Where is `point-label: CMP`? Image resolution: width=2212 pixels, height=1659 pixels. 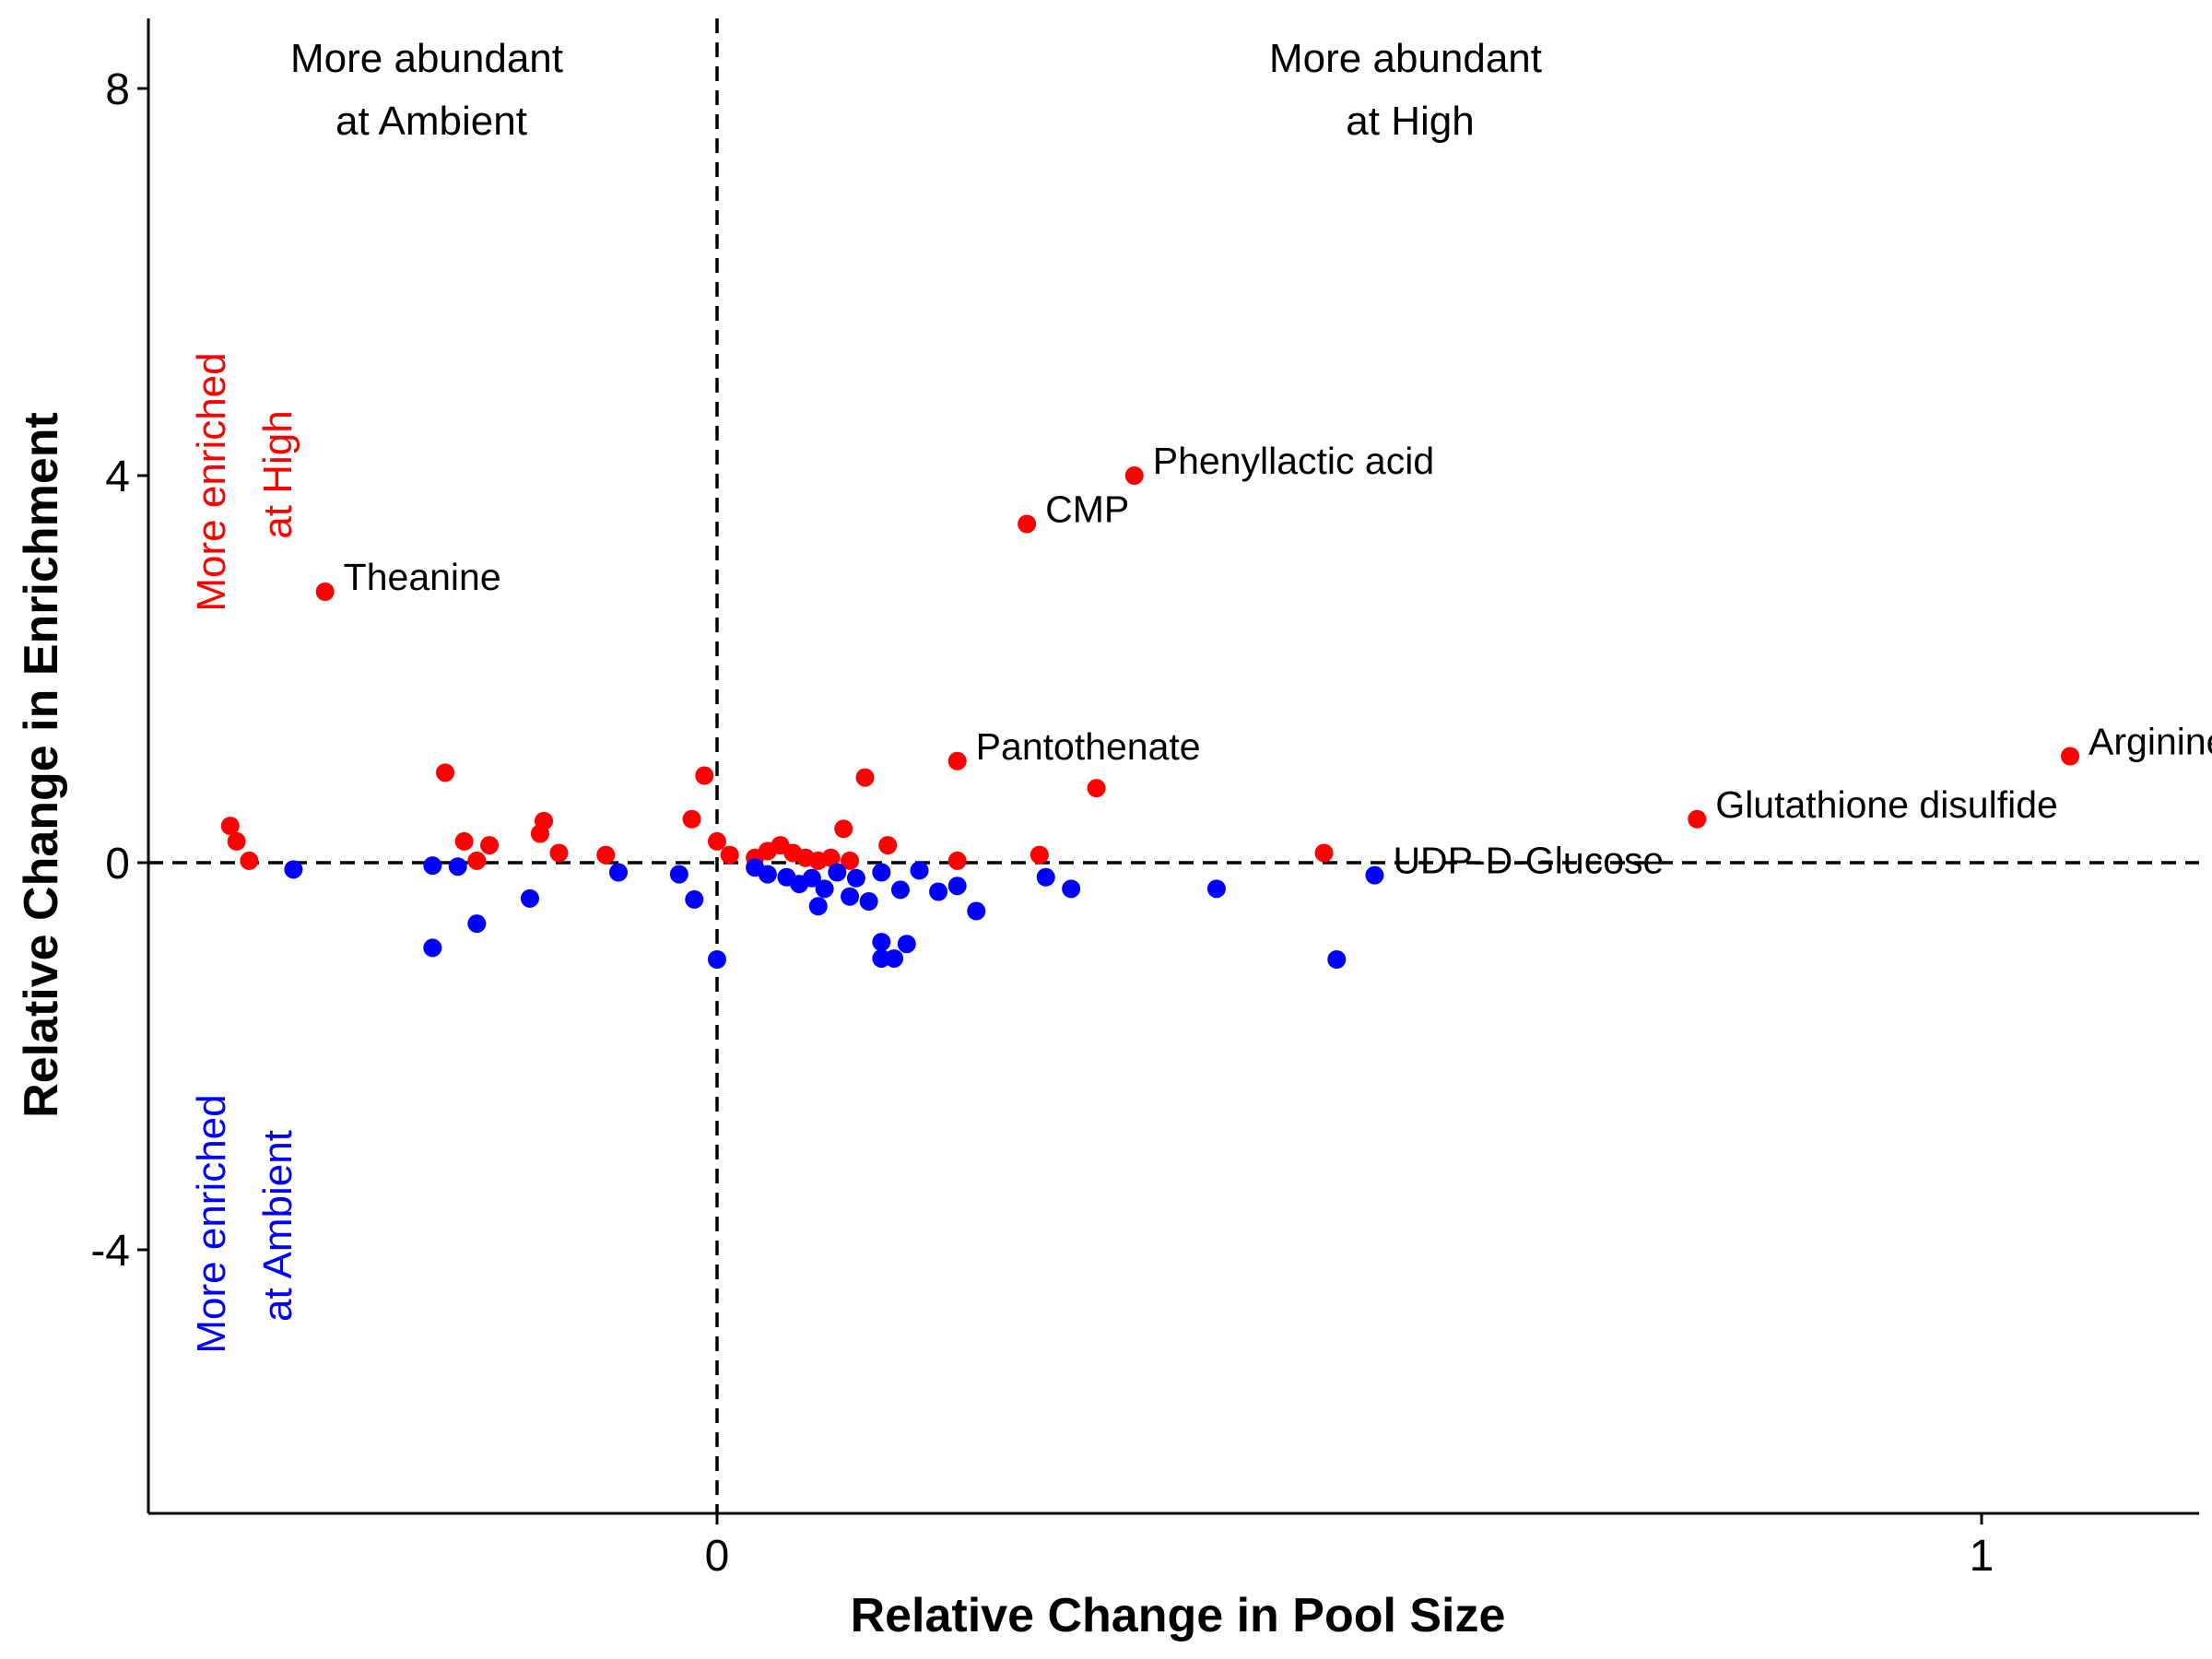
point-label: CMP is located at coordinates (1087, 509).